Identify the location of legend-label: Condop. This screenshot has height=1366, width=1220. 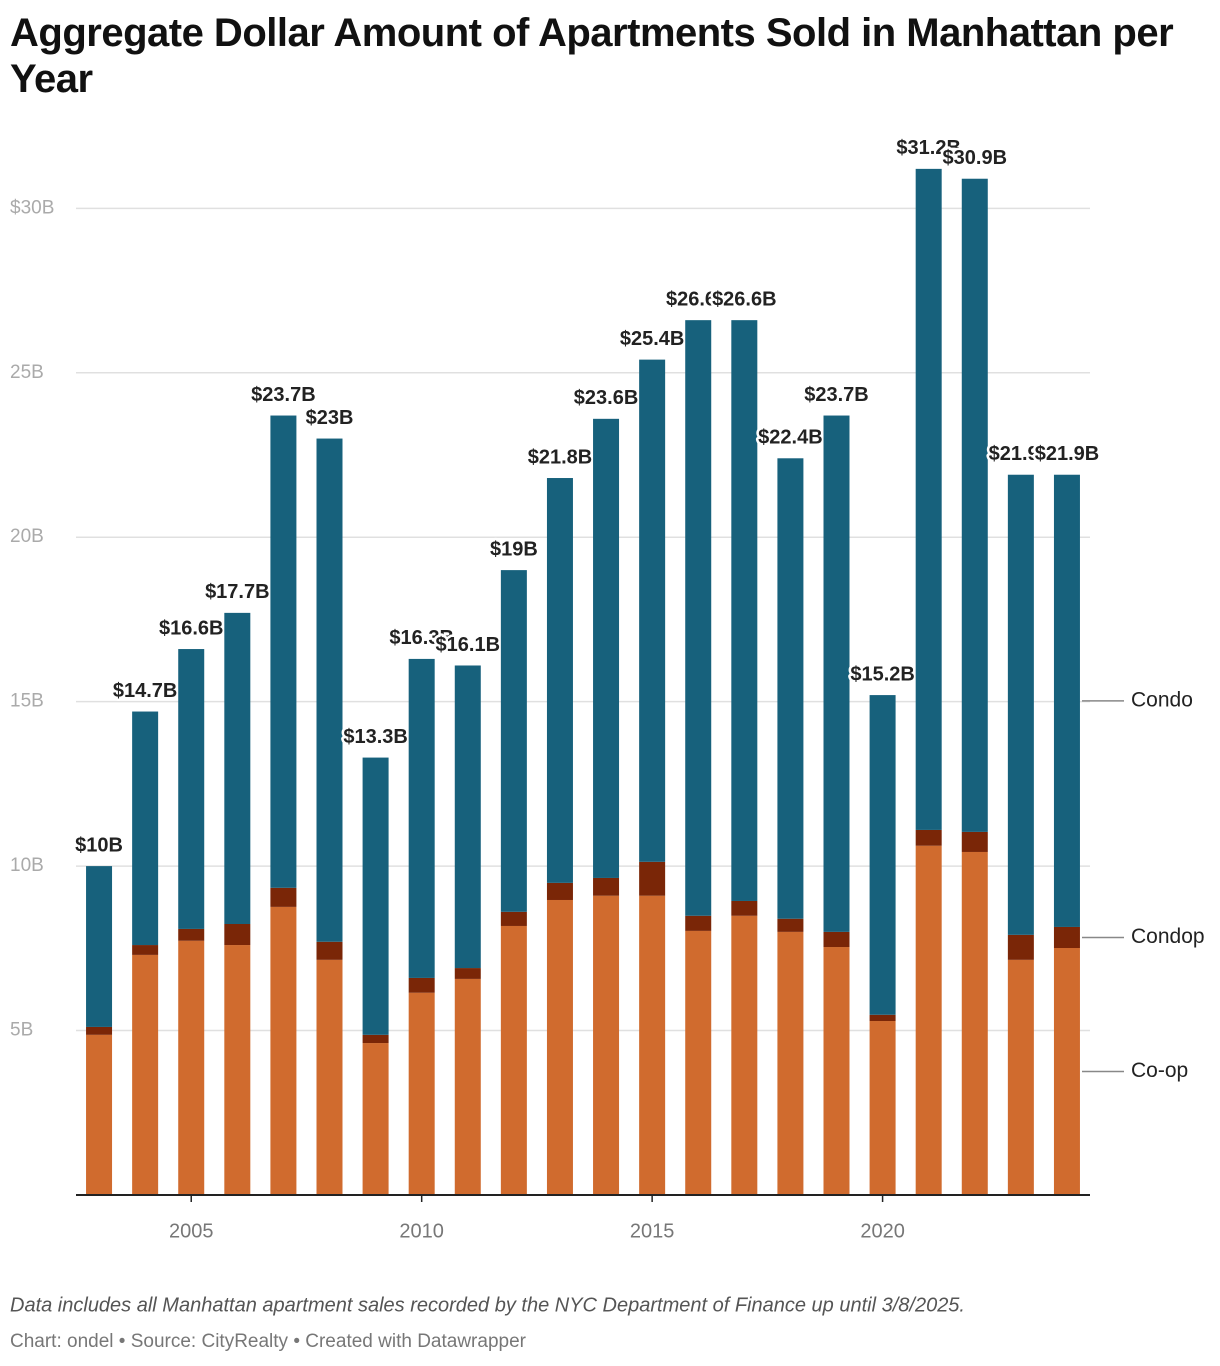
(1168, 936).